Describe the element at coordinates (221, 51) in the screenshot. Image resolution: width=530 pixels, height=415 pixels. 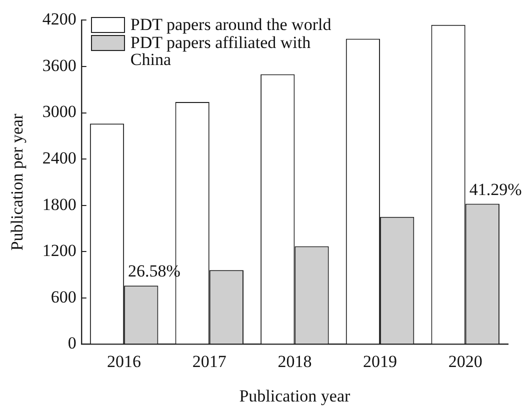
I see `legend-label: PDT papers affiliated with China` at that location.